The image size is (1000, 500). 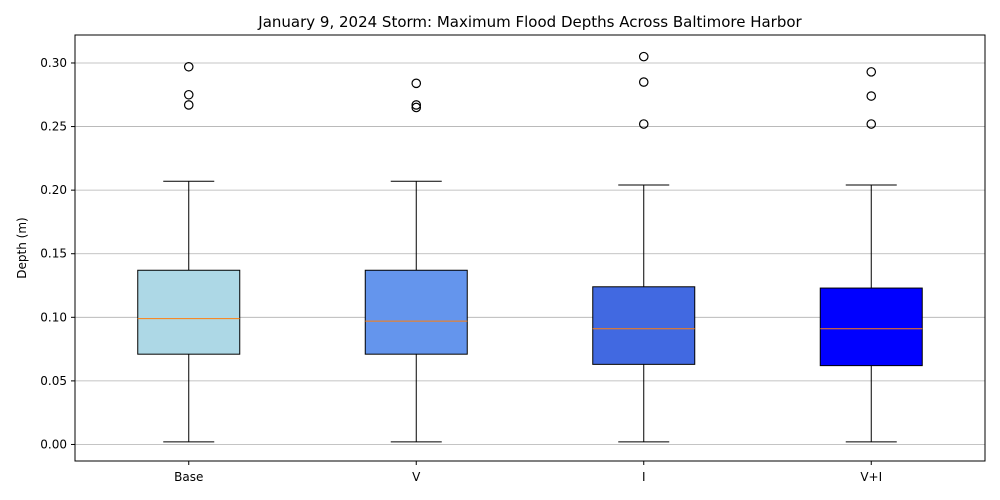 I want to click on x-axis: Base V I V+I, so click(x=528, y=472).